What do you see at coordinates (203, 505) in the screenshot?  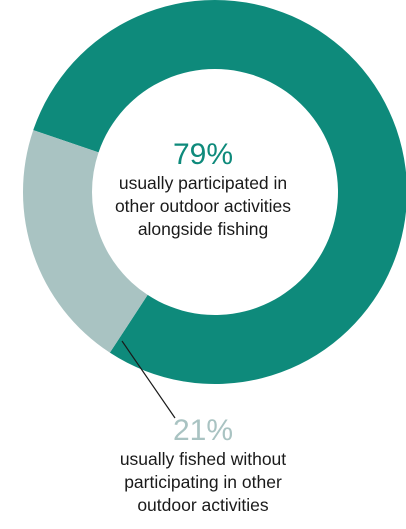 I see `minor-description-line-3: outdoor activities` at bounding box center [203, 505].